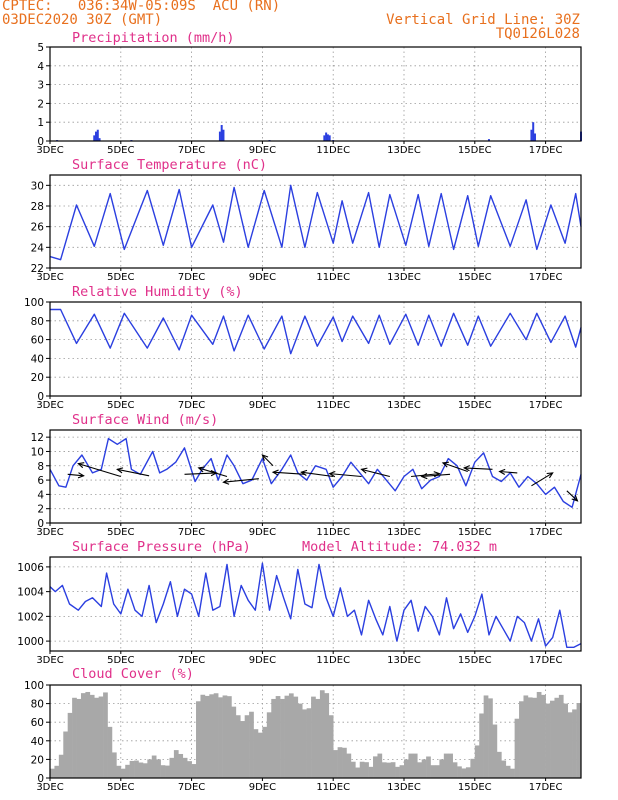 This screenshot has height=800, width=618. Describe the element at coordinates (37, 452) in the screenshot. I see `y-tick-label: 10` at that location.